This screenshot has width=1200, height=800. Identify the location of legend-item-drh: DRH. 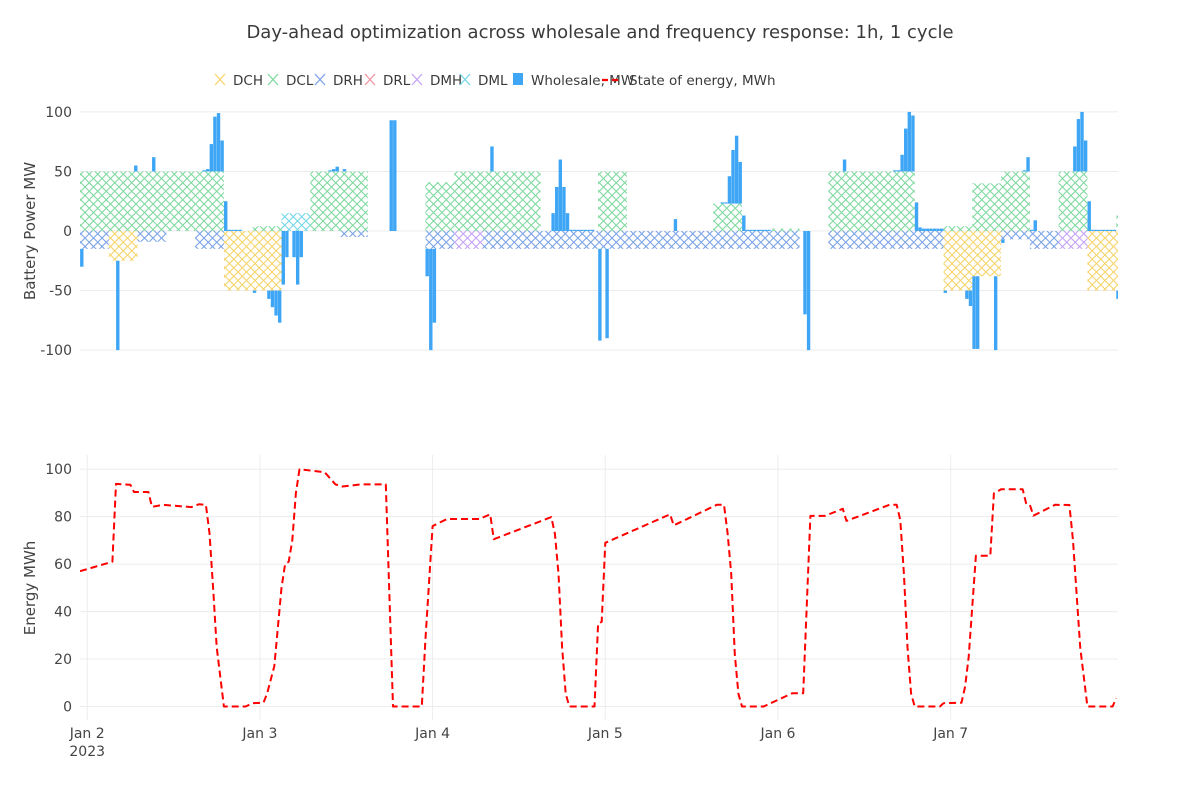
(338, 81).